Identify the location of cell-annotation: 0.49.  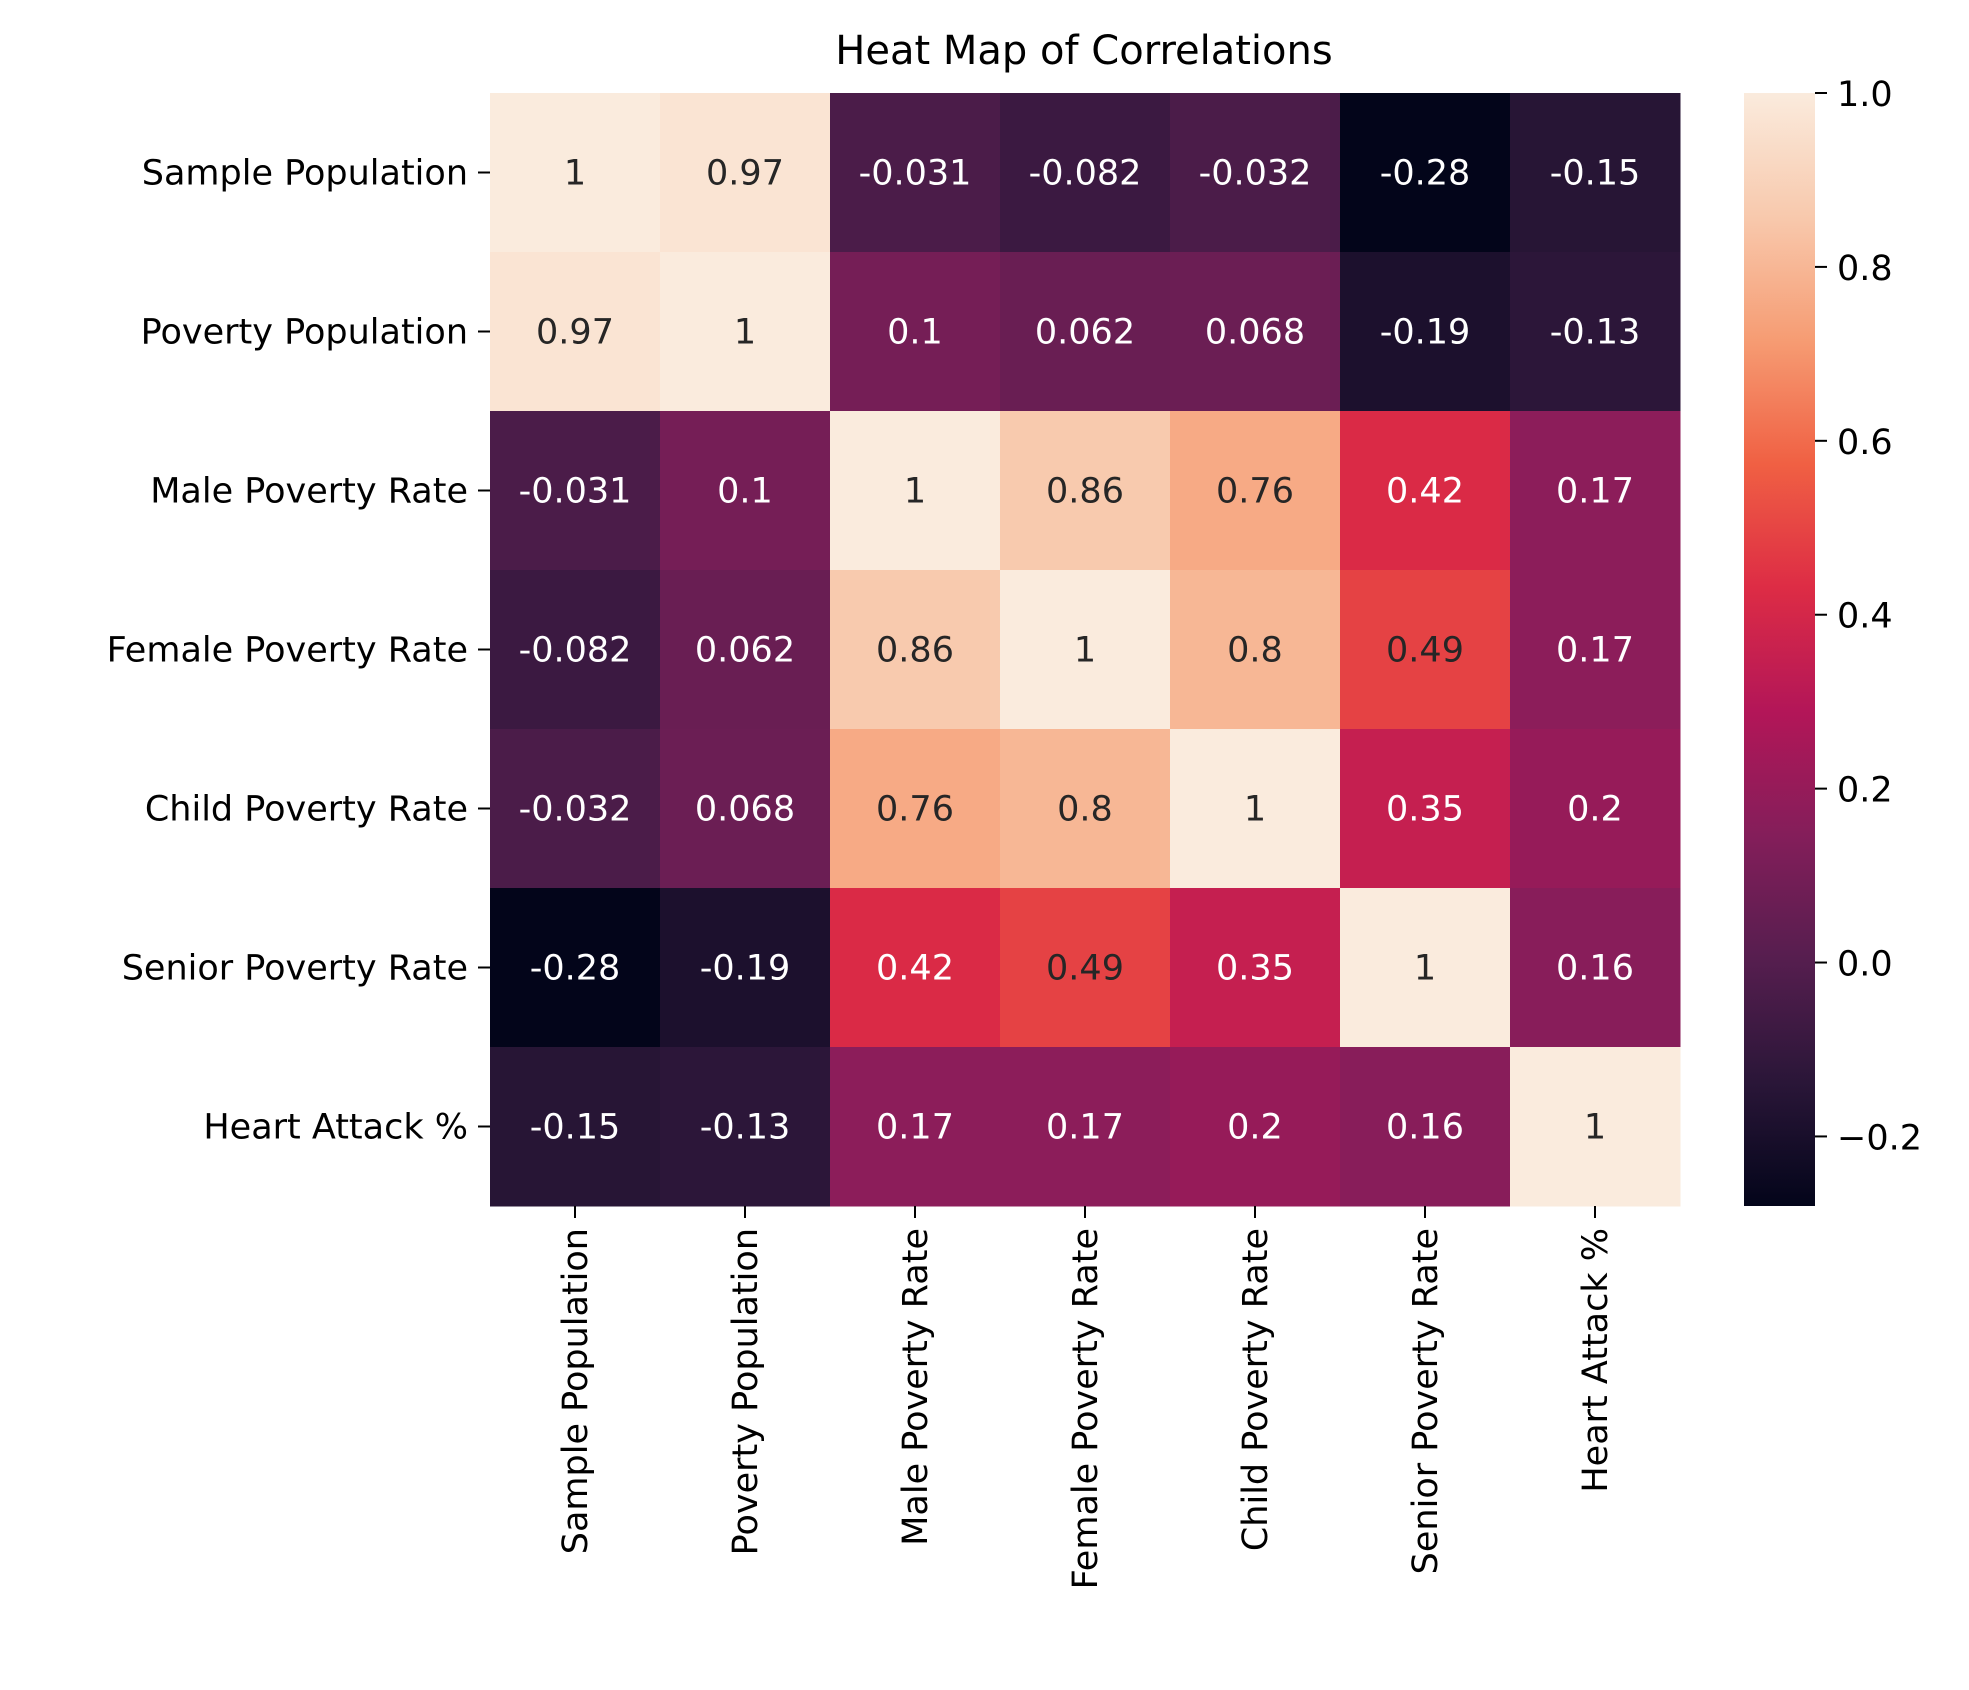
(1085, 969).